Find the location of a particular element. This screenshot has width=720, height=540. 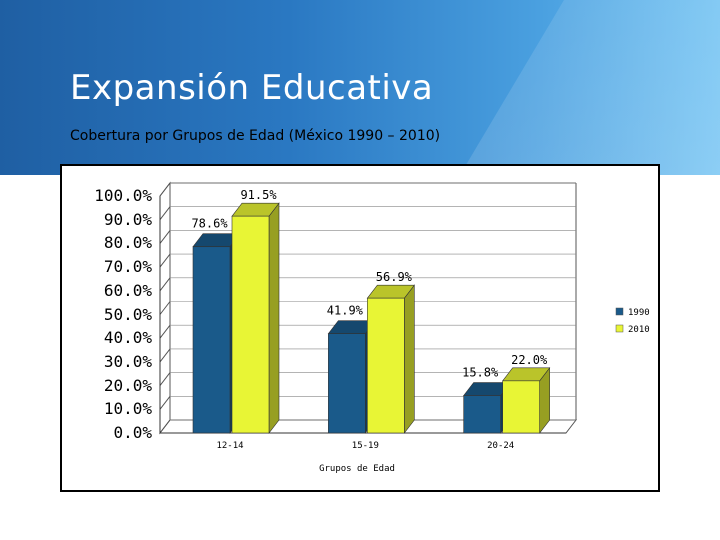

data-label: 91.5% is located at coordinates (258, 195).